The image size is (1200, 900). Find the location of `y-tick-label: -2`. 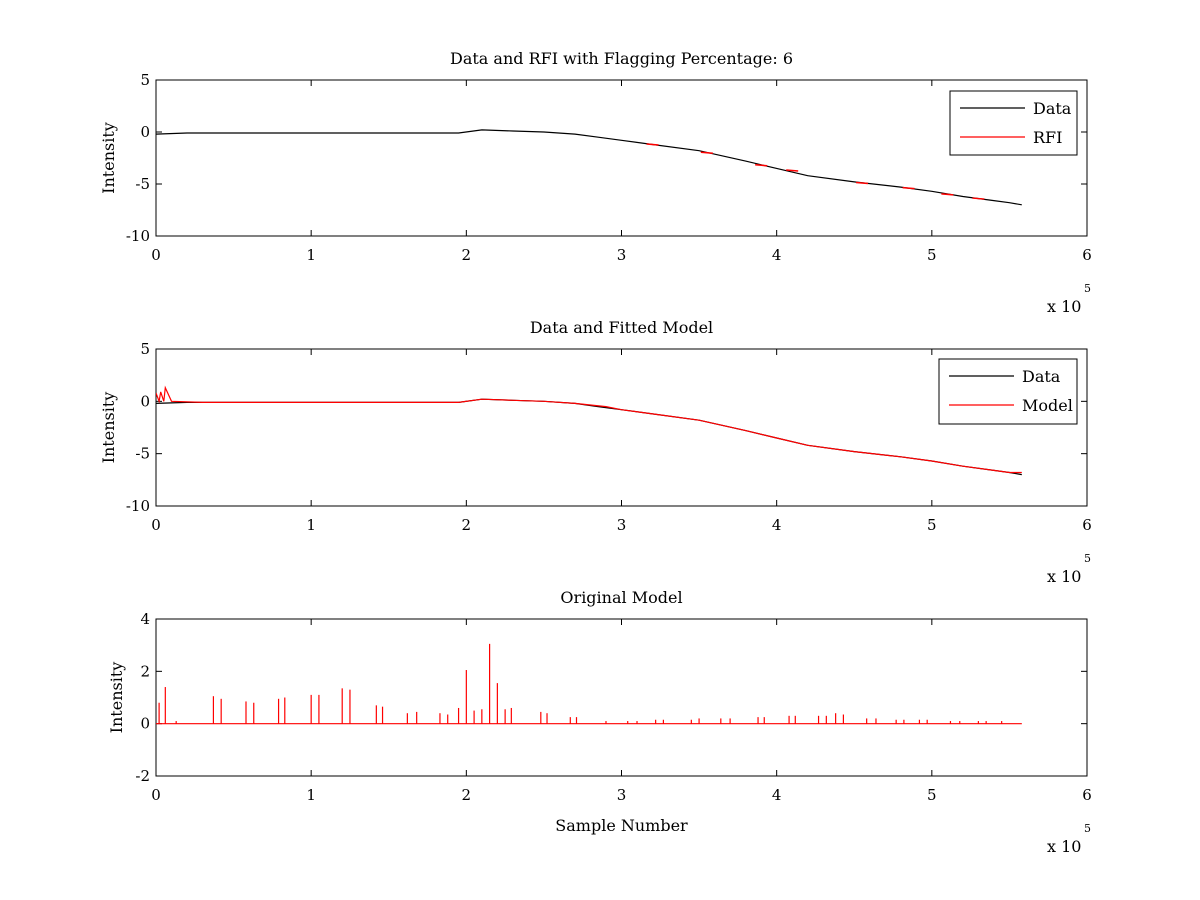

y-tick-label: -2 is located at coordinates (142, 776).